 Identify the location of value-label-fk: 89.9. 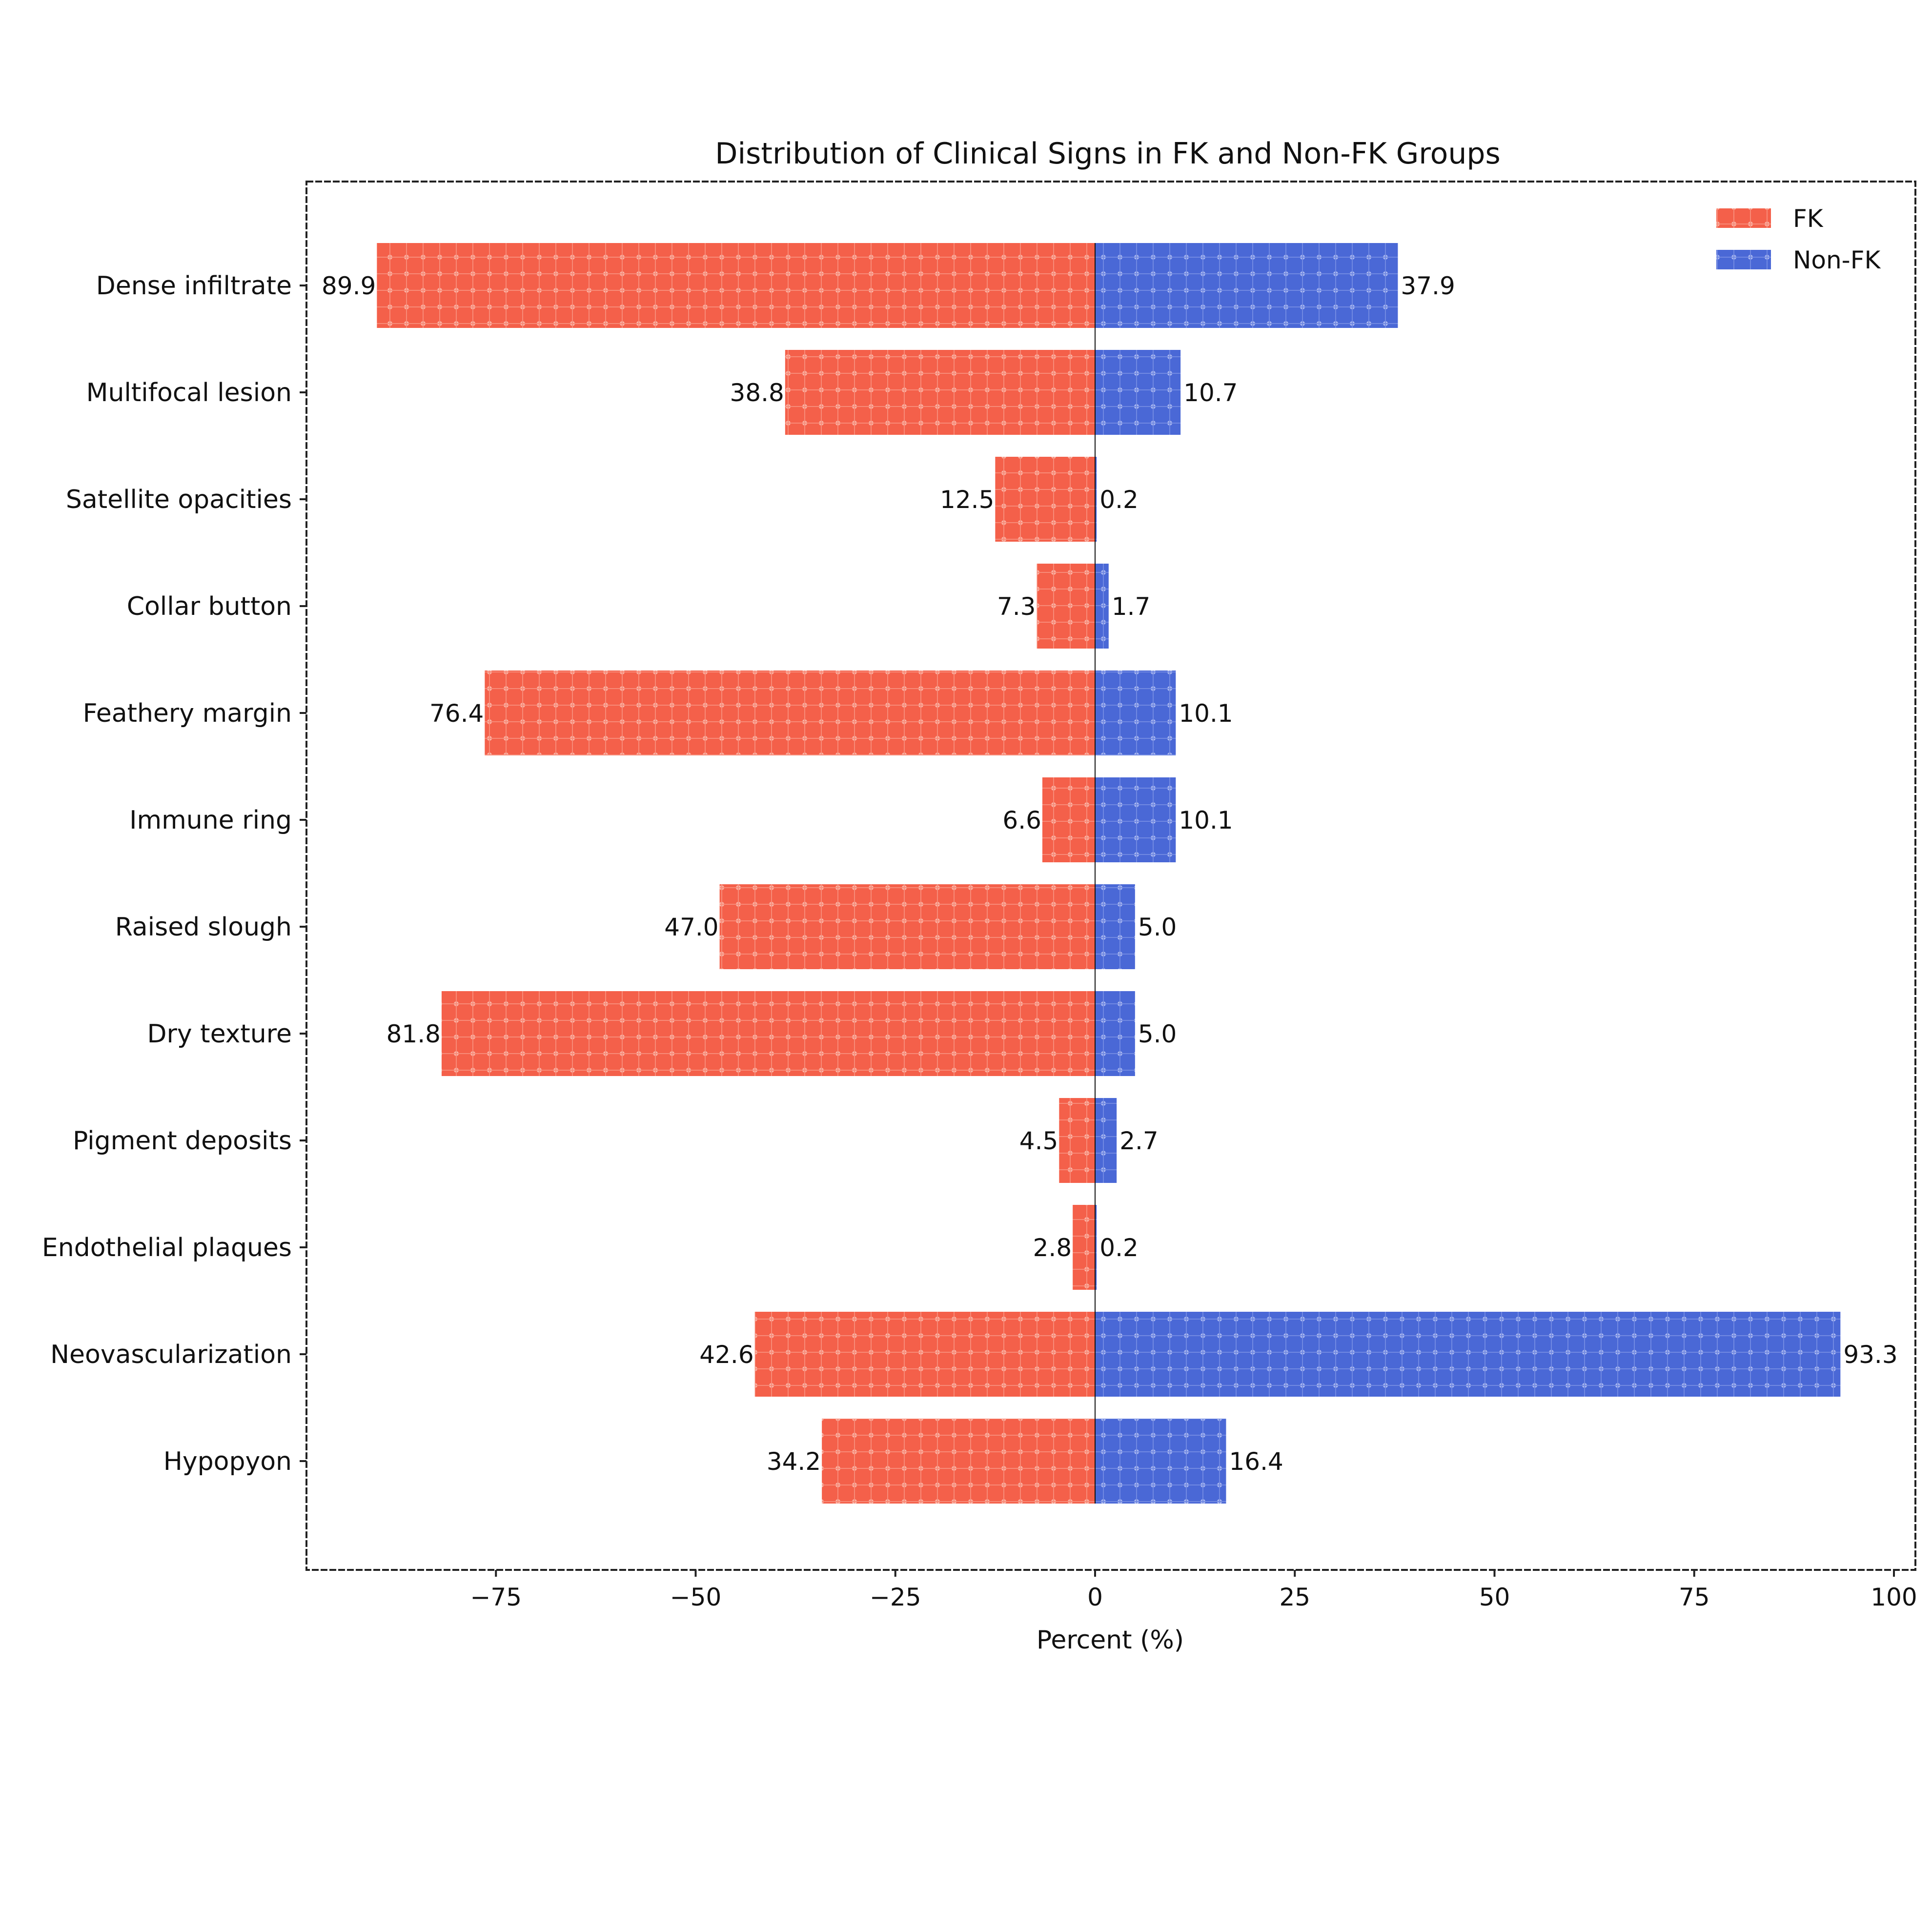
(349, 286).